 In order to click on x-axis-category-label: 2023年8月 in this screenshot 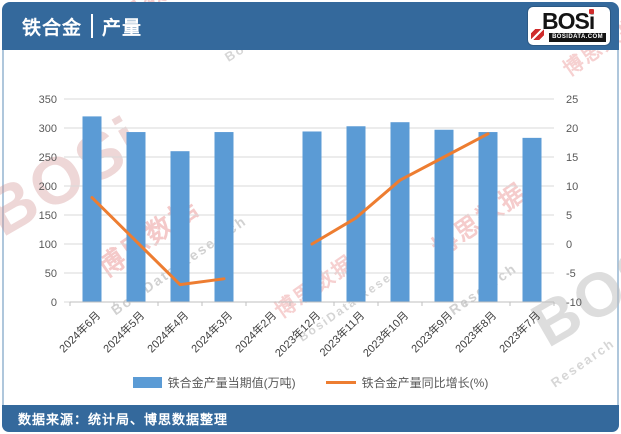, I will do `click(475, 331)`.